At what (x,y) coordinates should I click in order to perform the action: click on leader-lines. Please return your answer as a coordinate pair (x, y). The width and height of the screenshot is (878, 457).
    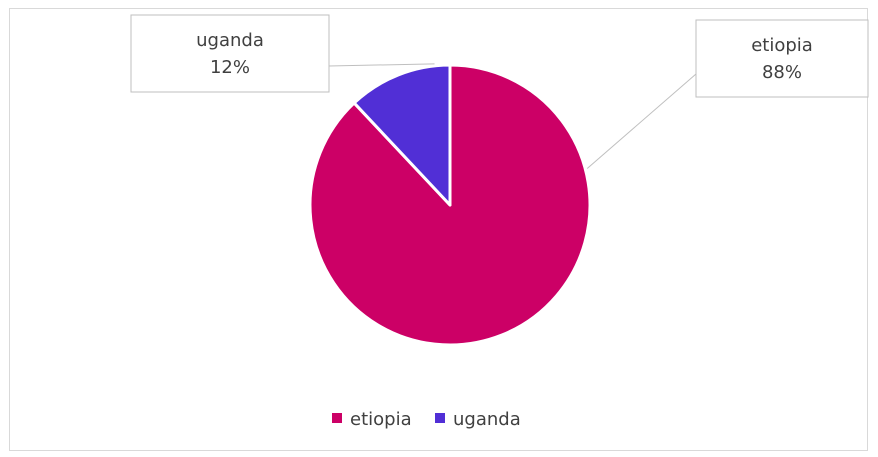
    Looking at the image, I should click on (512, 116).